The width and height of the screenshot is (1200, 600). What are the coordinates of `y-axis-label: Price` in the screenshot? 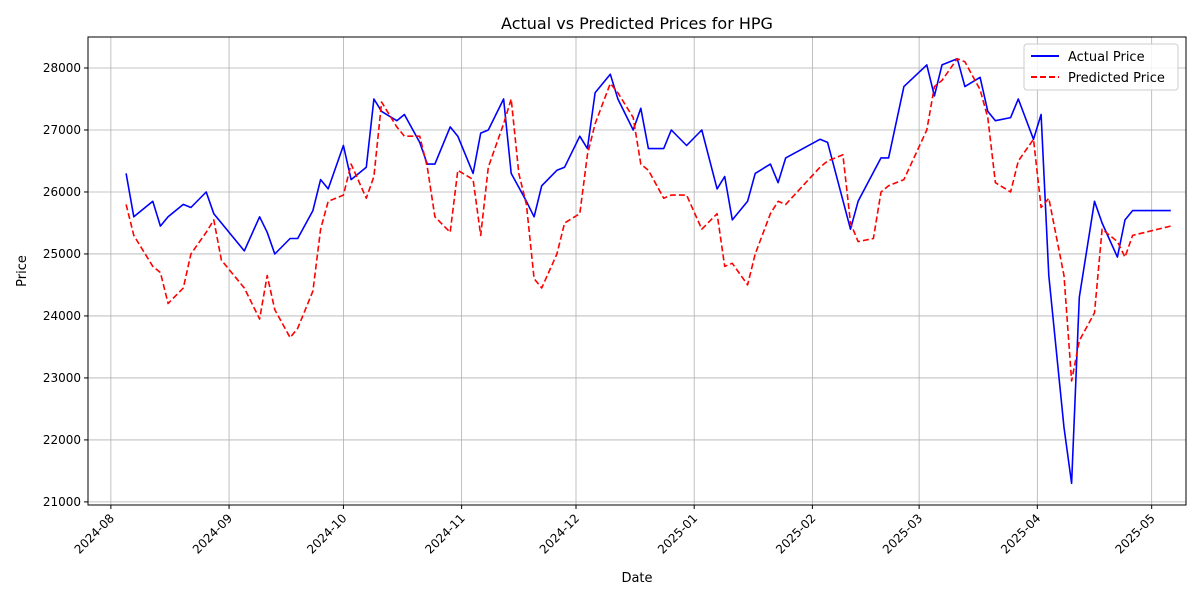 It's located at (22, 271).